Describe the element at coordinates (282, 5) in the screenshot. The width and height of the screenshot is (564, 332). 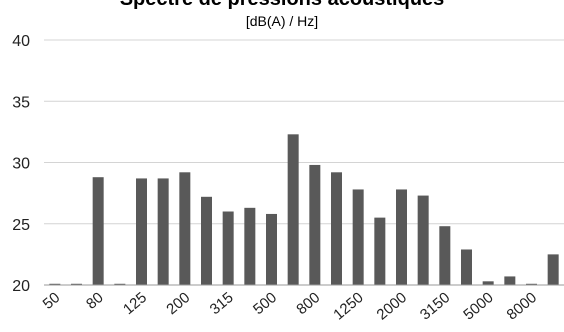
I see `chart-title: Spectre de pressions acoustiques` at that location.